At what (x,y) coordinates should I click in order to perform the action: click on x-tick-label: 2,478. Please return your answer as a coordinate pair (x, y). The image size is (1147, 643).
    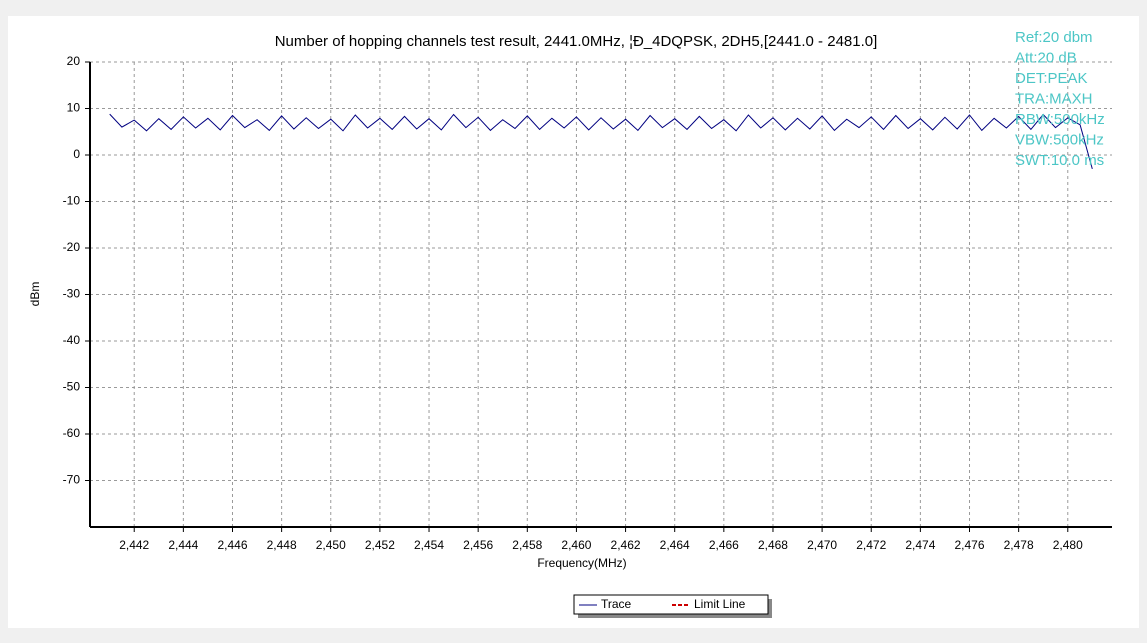
    Looking at the image, I should click on (1019, 545).